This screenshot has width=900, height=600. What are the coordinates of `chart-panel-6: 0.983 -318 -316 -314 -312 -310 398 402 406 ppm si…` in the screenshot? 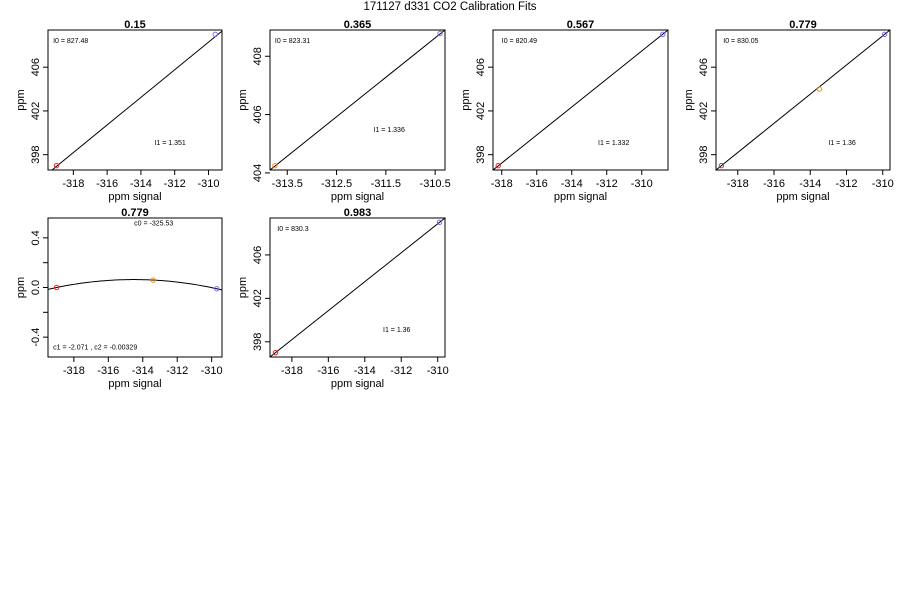 It's located at (343, 298).